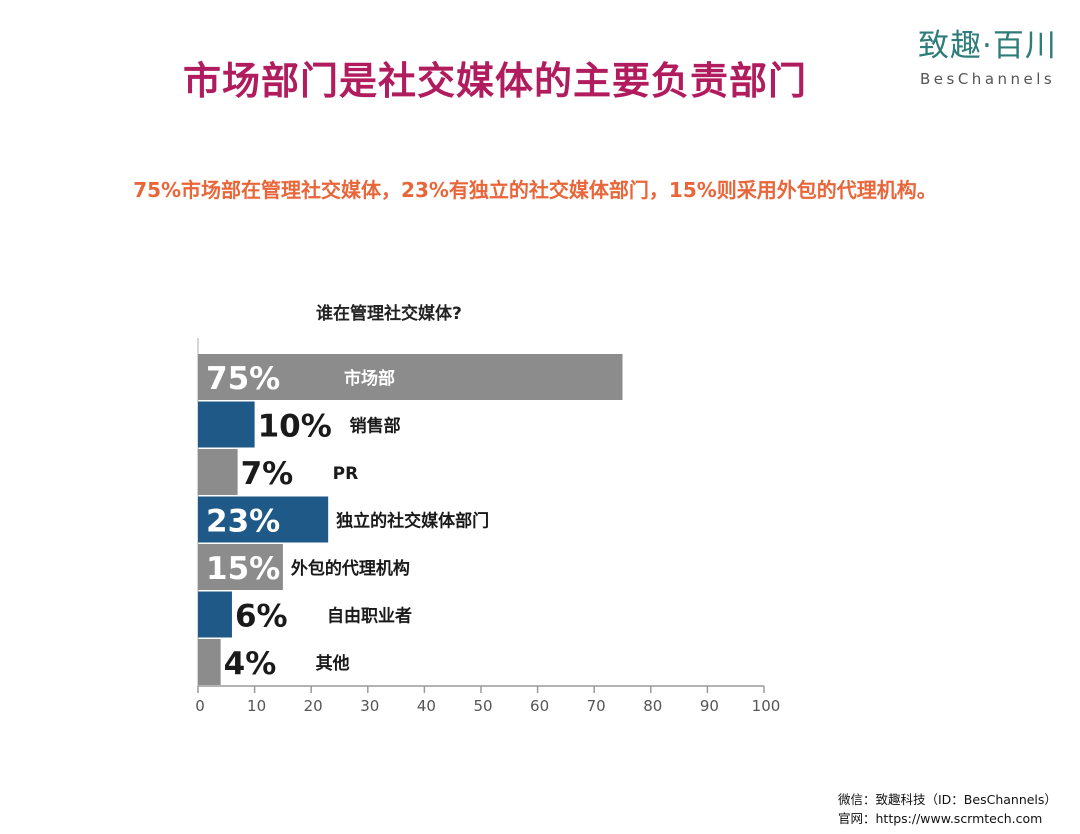  I want to click on x-tick-label-5: 50, so click(482, 706).